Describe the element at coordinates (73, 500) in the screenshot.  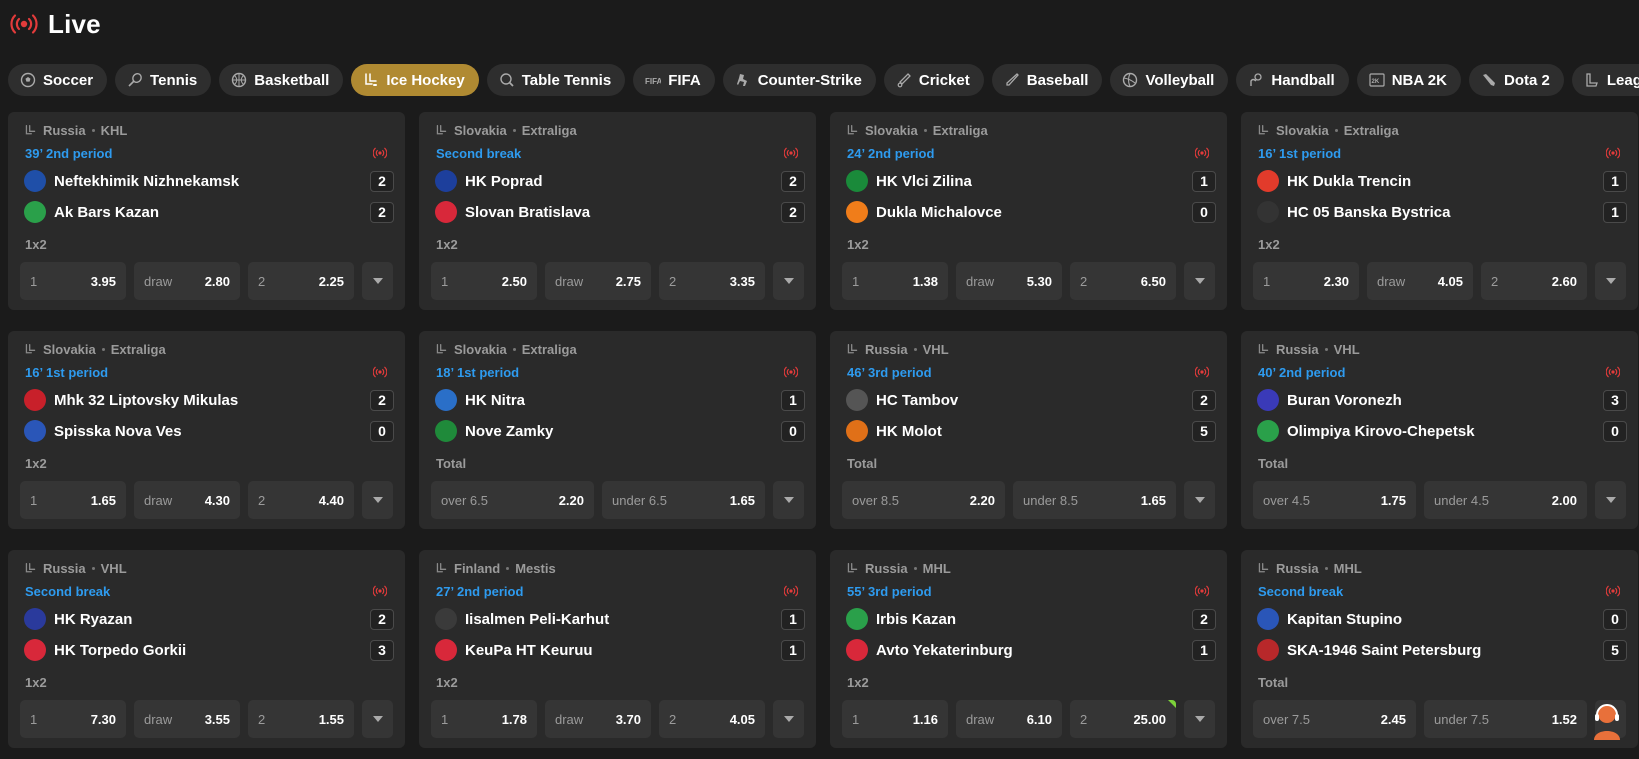
I see `odds-button: 1 1.65` at that location.